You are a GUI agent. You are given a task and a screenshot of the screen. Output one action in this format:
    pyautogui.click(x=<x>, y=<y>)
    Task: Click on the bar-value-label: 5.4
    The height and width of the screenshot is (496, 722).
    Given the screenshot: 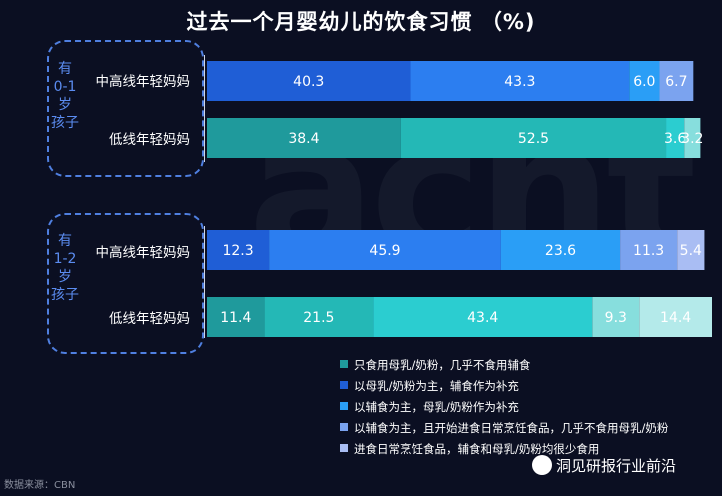 What is the action you would take?
    pyautogui.click(x=691, y=251)
    